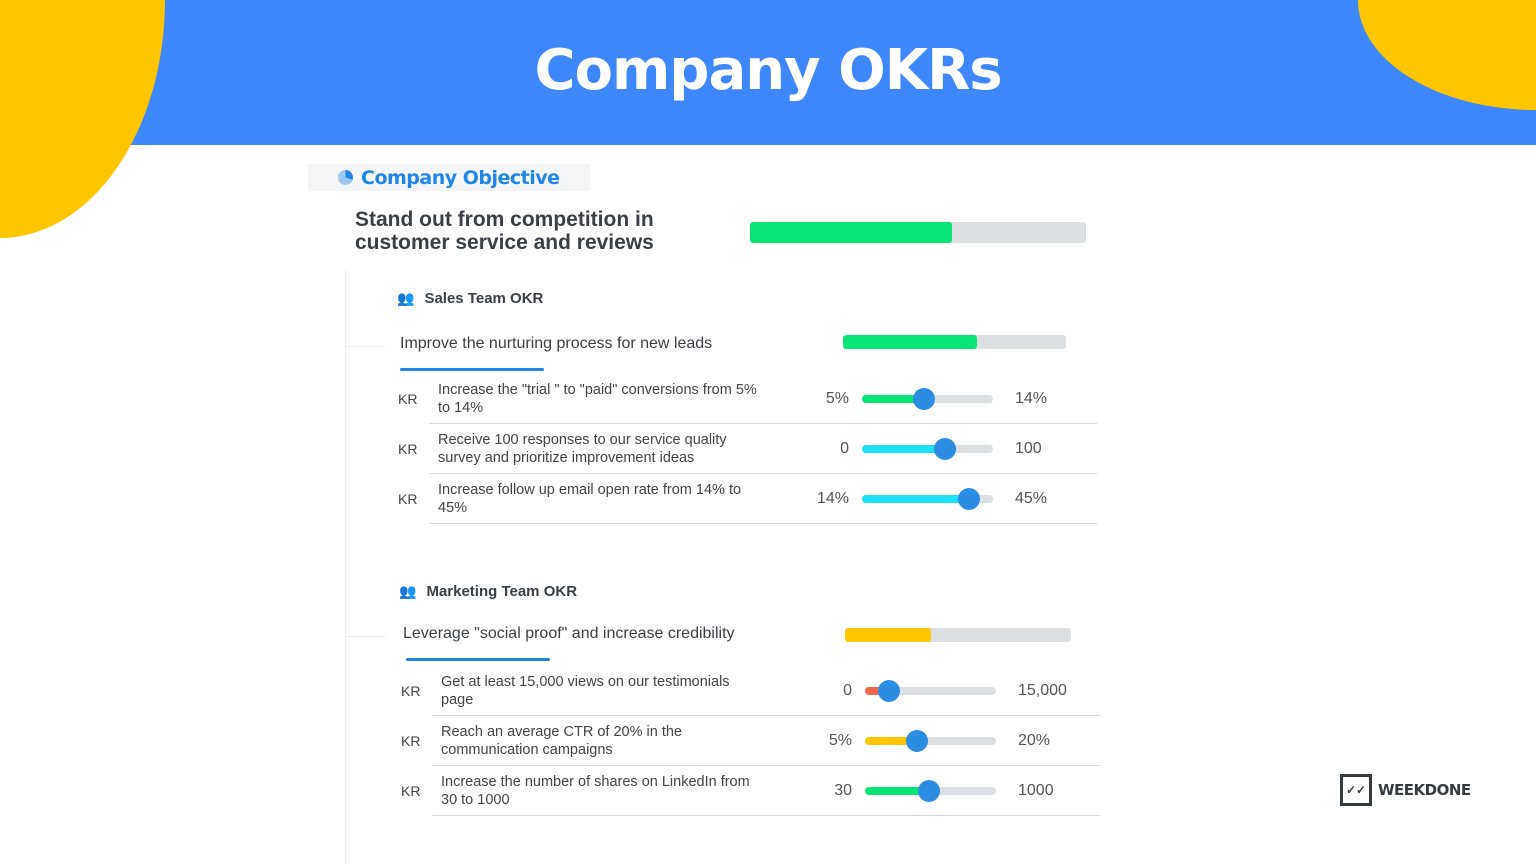 The height and width of the screenshot is (864, 1536). I want to click on tree-line, so click(345, 567).